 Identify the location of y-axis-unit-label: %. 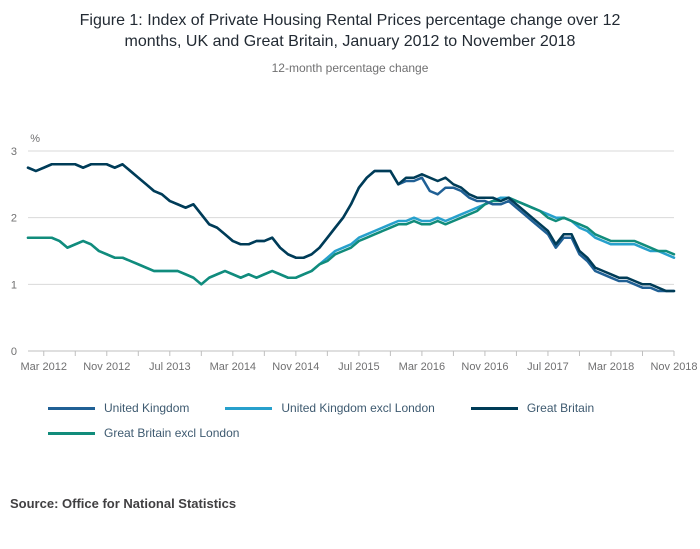
(35, 139).